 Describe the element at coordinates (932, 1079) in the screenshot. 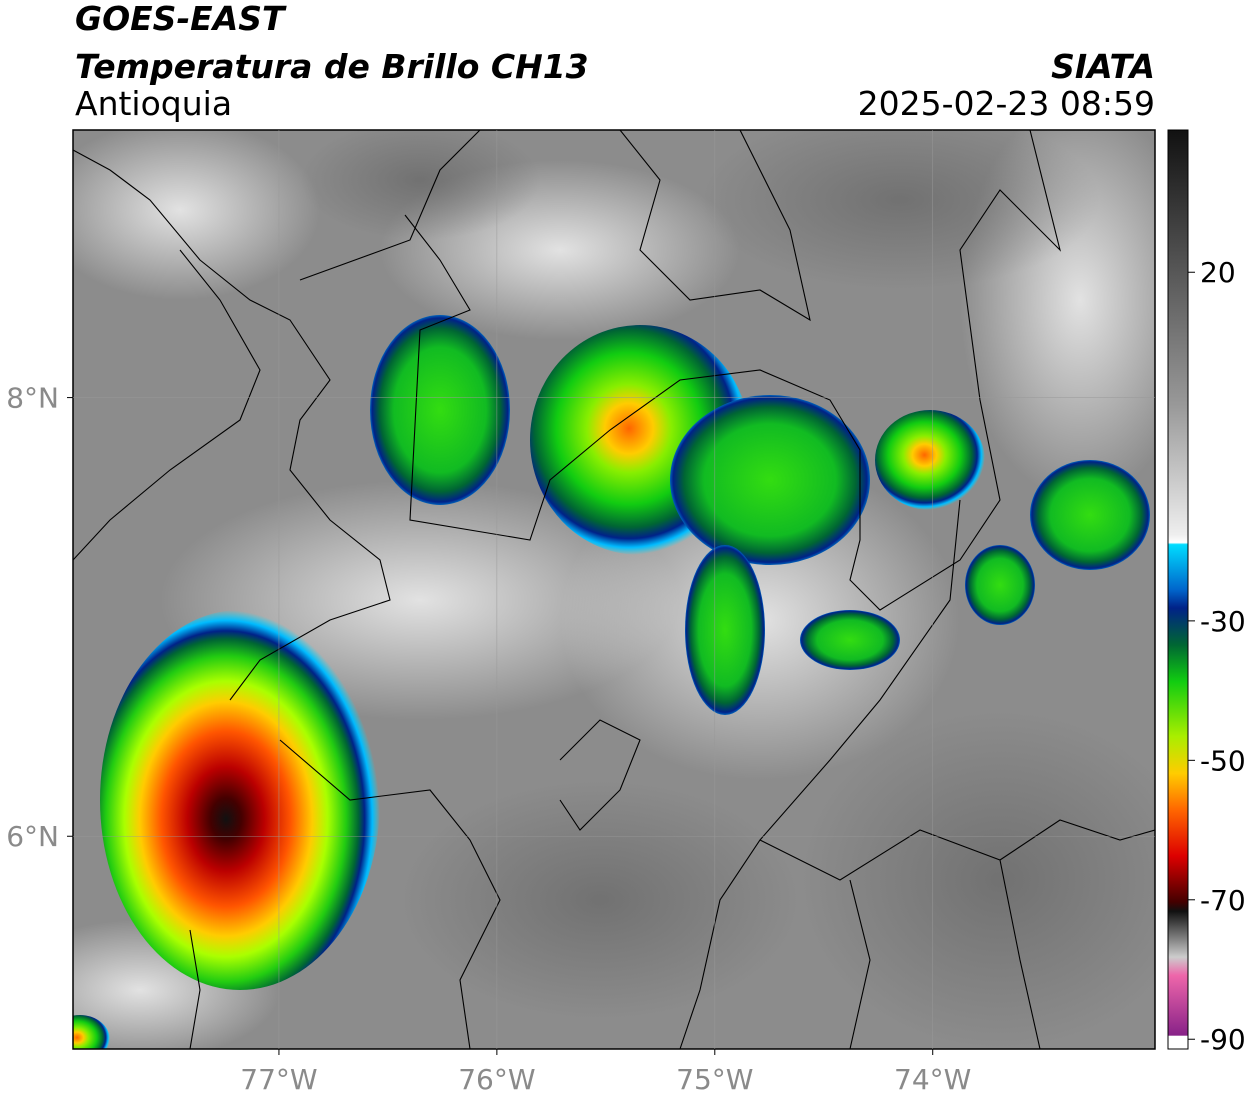

I see `x-tick-label: 74°W` at that location.